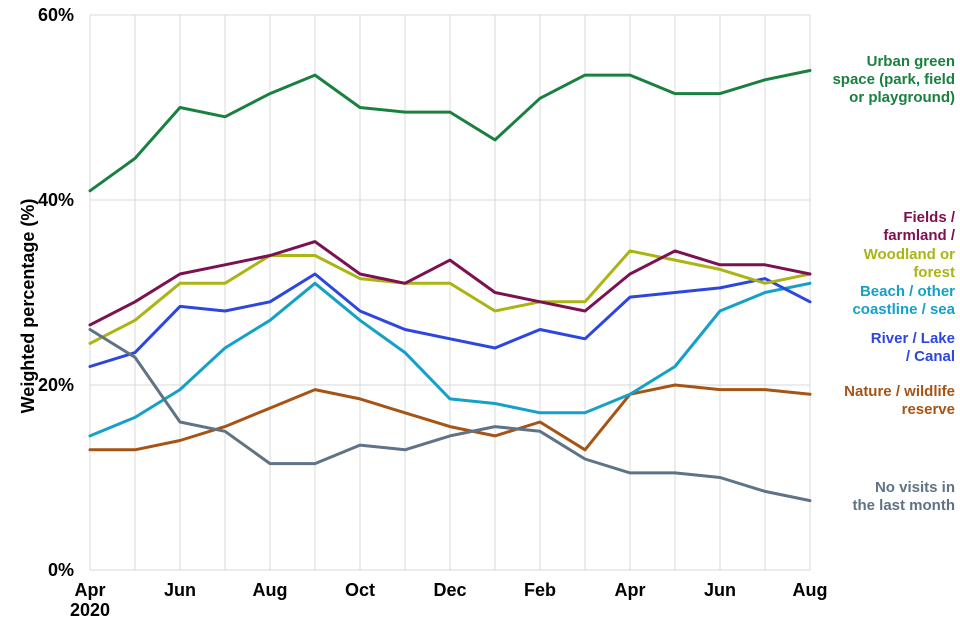 The image size is (960, 640). I want to click on legend-line: farmland /, so click(919, 235).